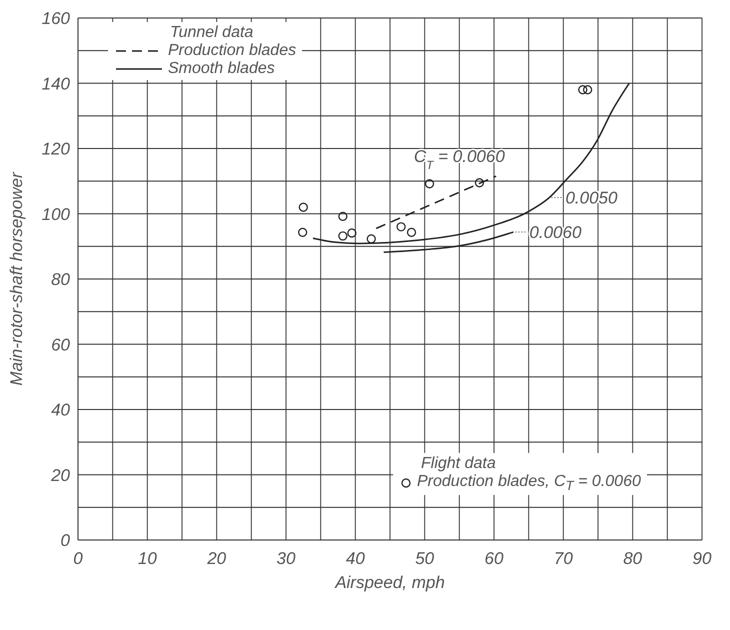 The image size is (730, 630). I want to click on y-tick-label: 20, so click(60, 475).